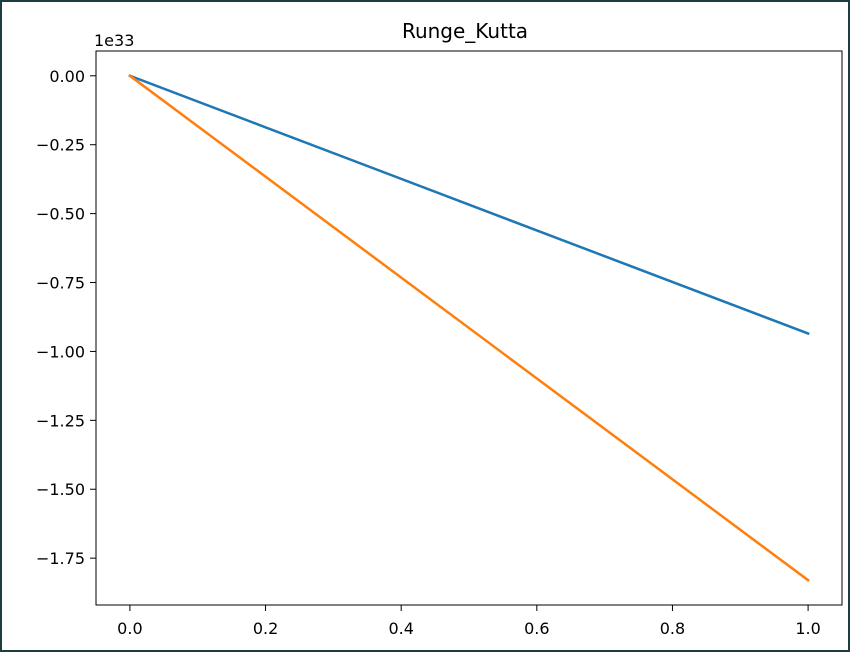 The image size is (850, 652). Describe the element at coordinates (129, 628) in the screenshot. I see `x-tick-label: 0.0` at that location.